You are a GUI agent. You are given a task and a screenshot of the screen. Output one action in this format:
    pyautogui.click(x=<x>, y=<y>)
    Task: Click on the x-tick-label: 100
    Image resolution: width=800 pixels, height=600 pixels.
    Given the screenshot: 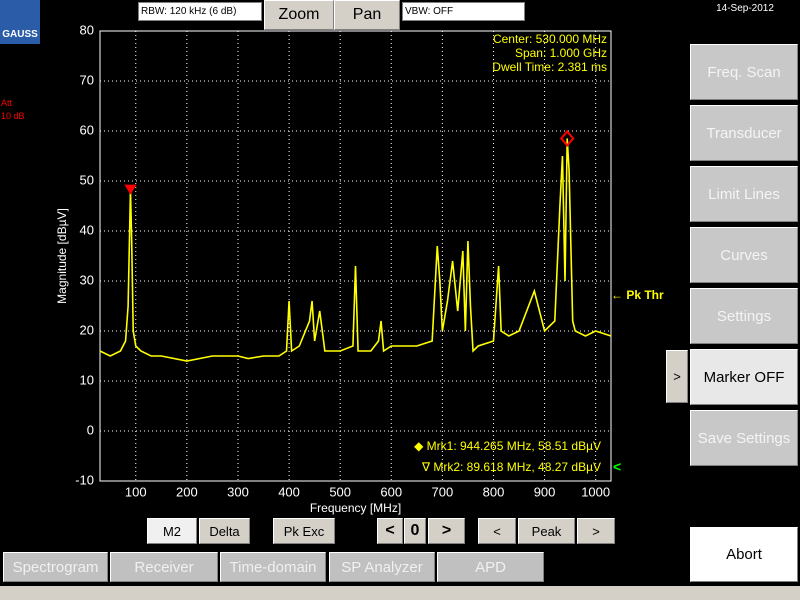 What is the action you would take?
    pyautogui.click(x=136, y=491)
    